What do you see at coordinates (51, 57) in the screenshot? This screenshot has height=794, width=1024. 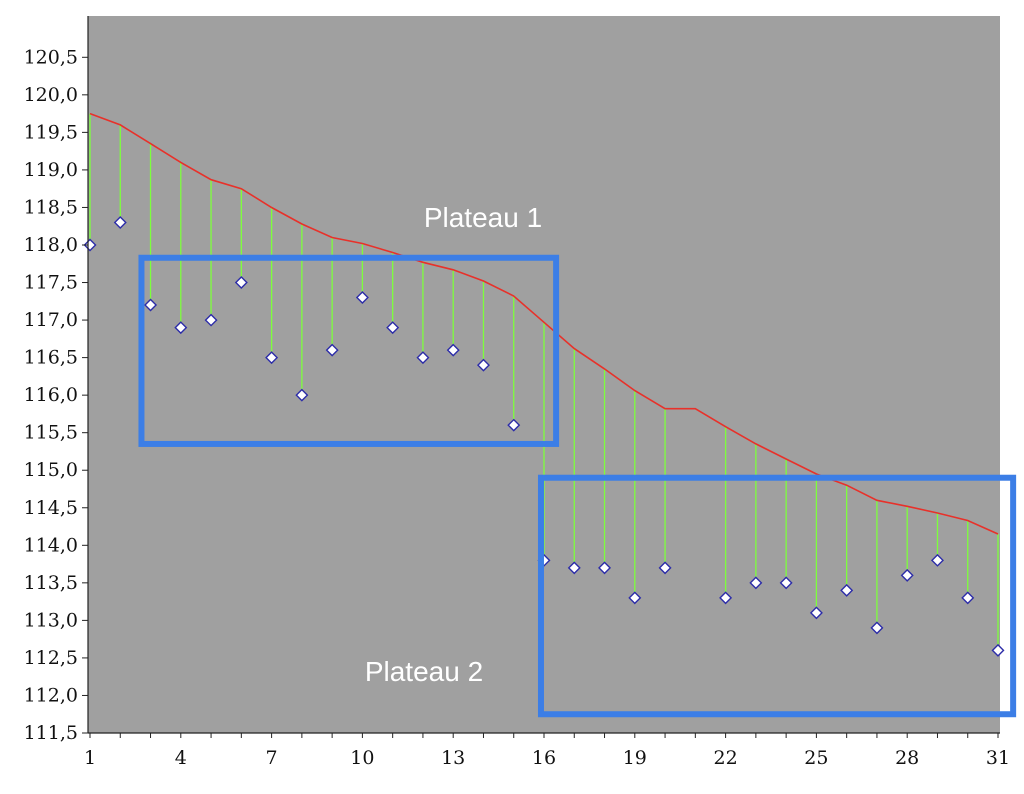 I see `y-tick-label: 120,5` at bounding box center [51, 57].